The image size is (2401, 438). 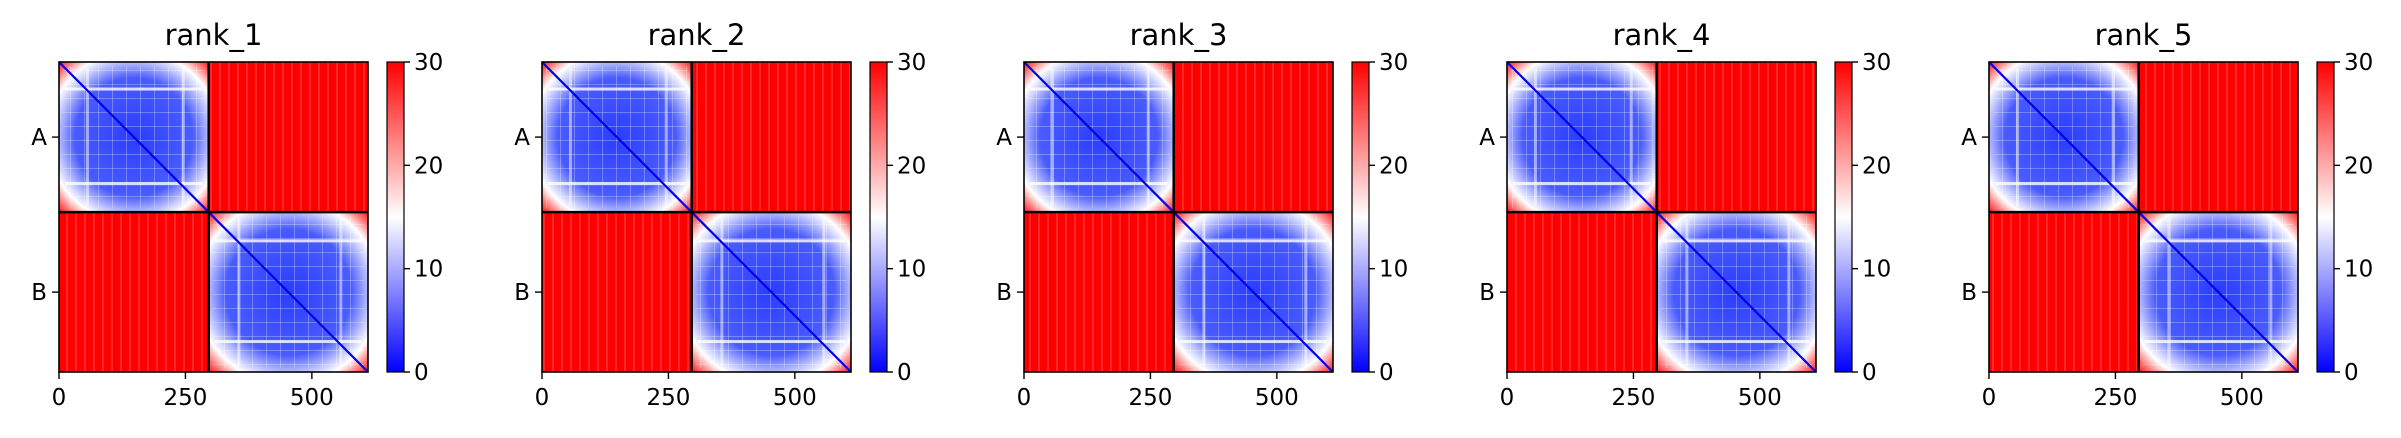 What do you see at coordinates (1179, 35) in the screenshot?
I see `panel-title: rank_3` at bounding box center [1179, 35].